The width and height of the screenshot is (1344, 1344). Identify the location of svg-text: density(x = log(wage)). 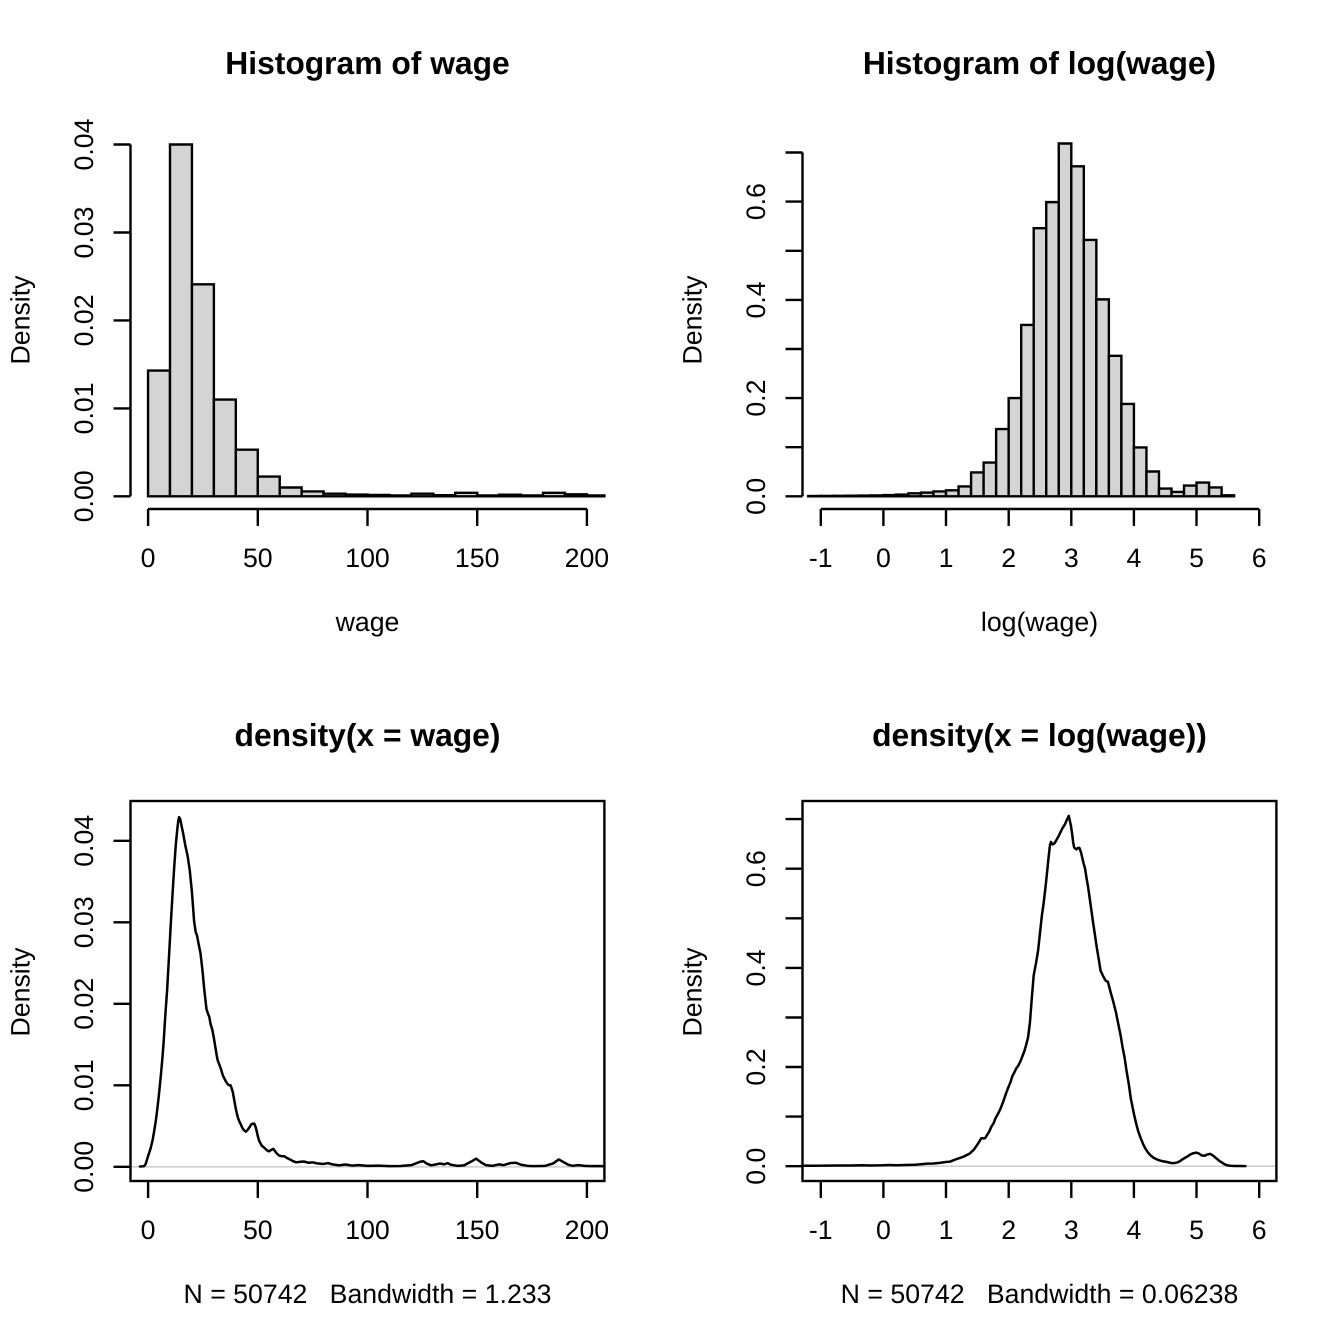
(1039, 735).